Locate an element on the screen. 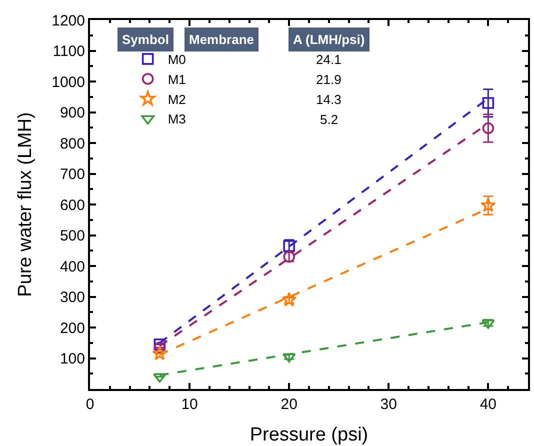 Image resolution: width=534 pixels, height=446 pixels. x-tick-label: 40 is located at coordinates (488, 404).